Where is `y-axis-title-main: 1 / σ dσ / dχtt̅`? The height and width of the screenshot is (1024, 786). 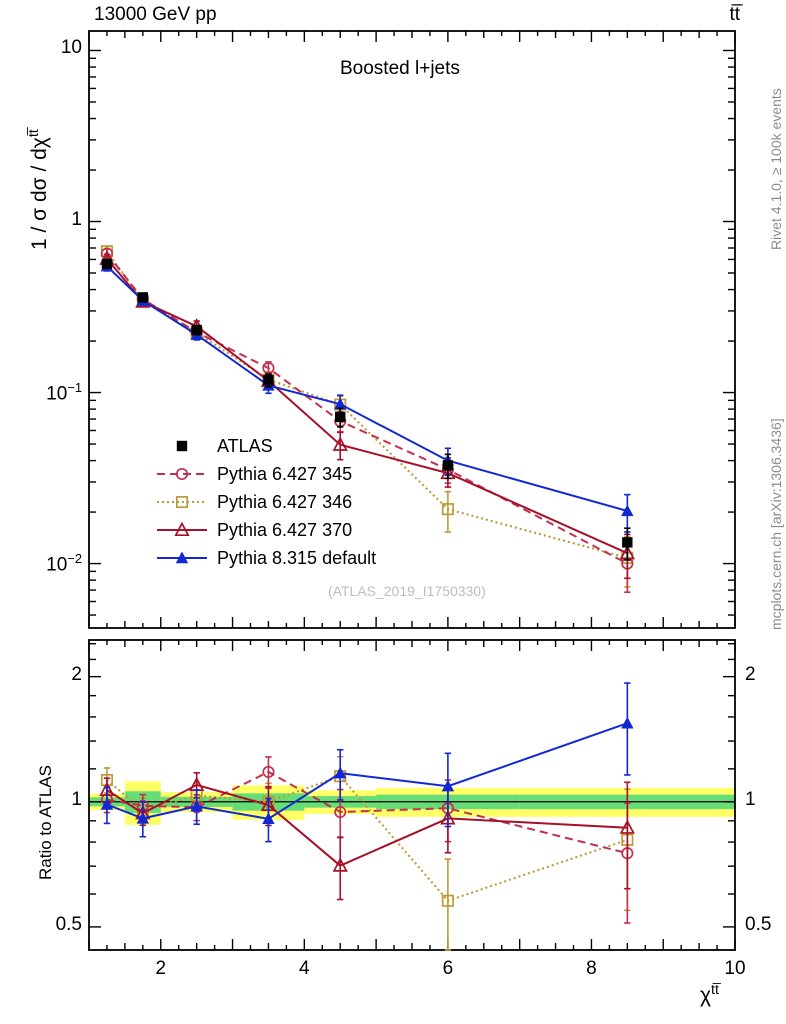
y-axis-title-main: 1 / σ dσ / dχtt̅ is located at coordinates (38, 189).